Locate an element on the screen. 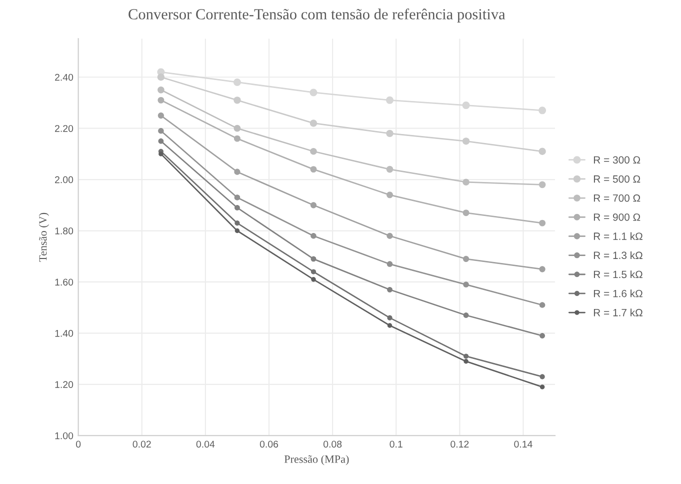 The image size is (681, 484). y-tick-label: 1.20 is located at coordinates (64, 384).